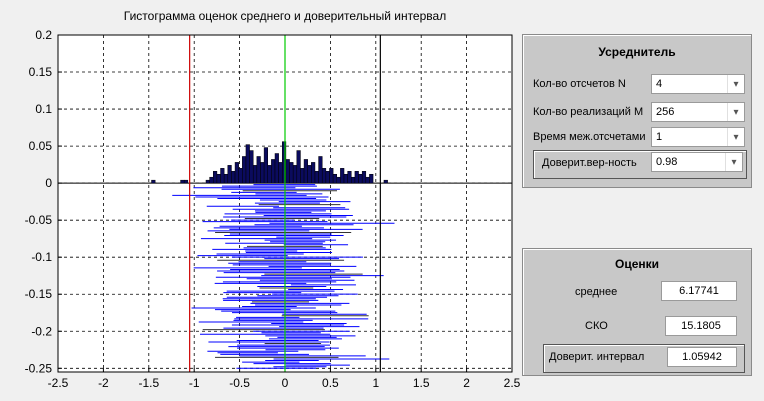  What do you see at coordinates (597, 357) in the screenshot?
I see `ci-label: Доверит. интервал` at bounding box center [597, 357].